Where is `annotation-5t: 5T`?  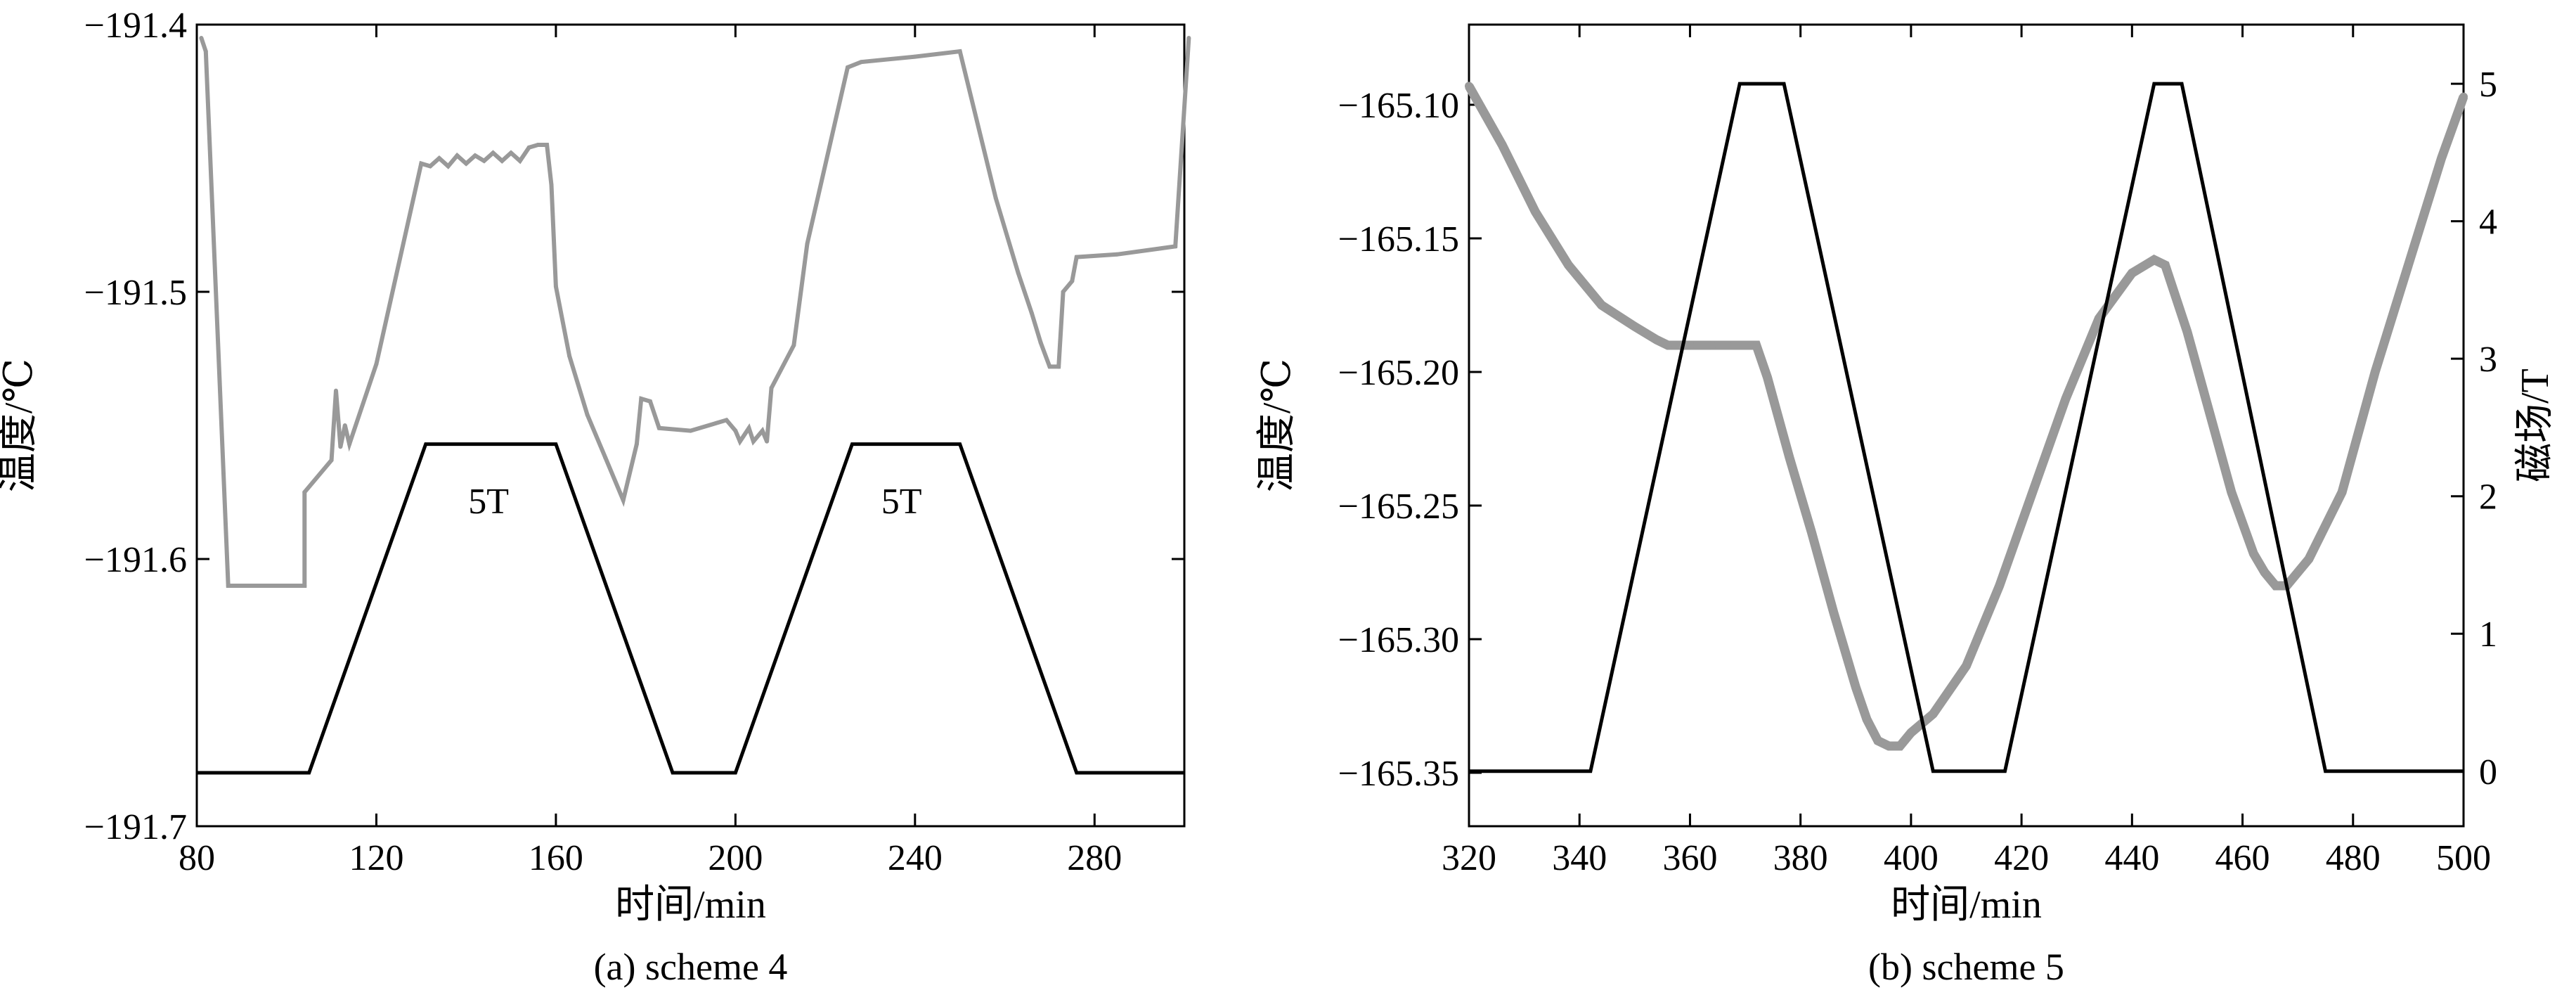 annotation-5t: 5T is located at coordinates (489, 502).